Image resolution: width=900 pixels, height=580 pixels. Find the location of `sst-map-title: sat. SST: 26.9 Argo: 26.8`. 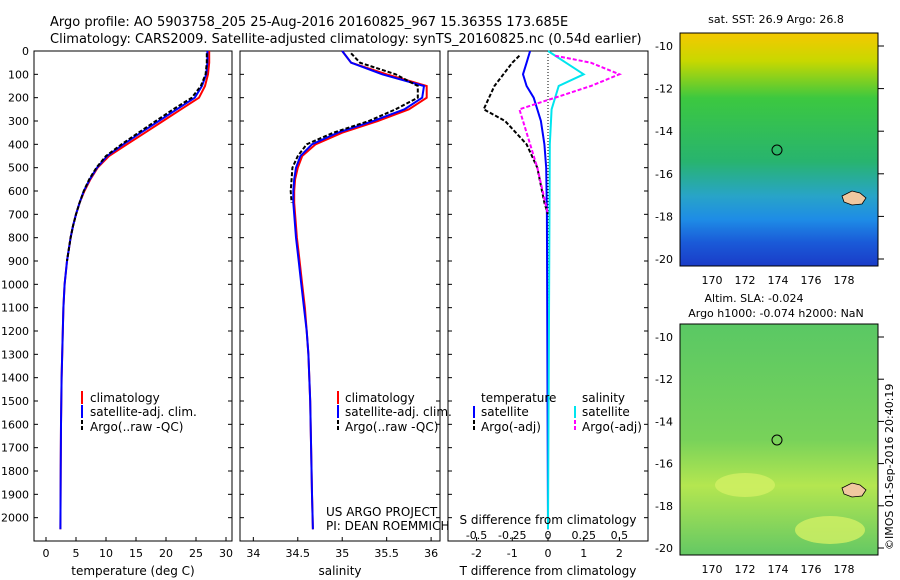

sst-map-title: sat. SST: 26.9 Argo: 26.8 is located at coordinates (776, 19).